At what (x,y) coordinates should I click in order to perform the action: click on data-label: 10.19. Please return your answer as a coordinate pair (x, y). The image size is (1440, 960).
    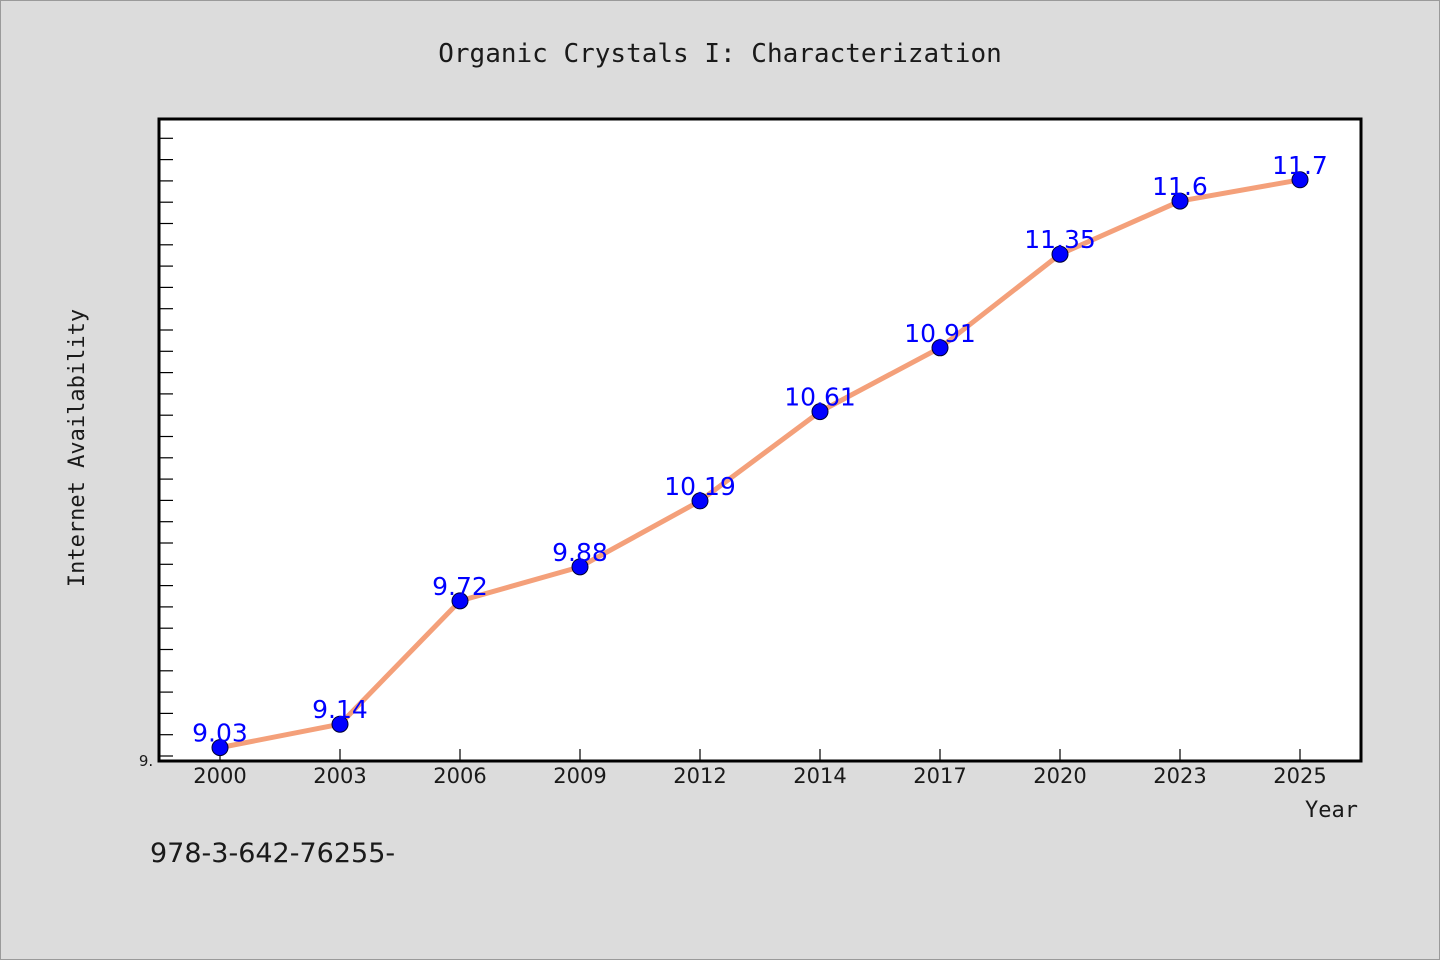
    Looking at the image, I should click on (700, 486).